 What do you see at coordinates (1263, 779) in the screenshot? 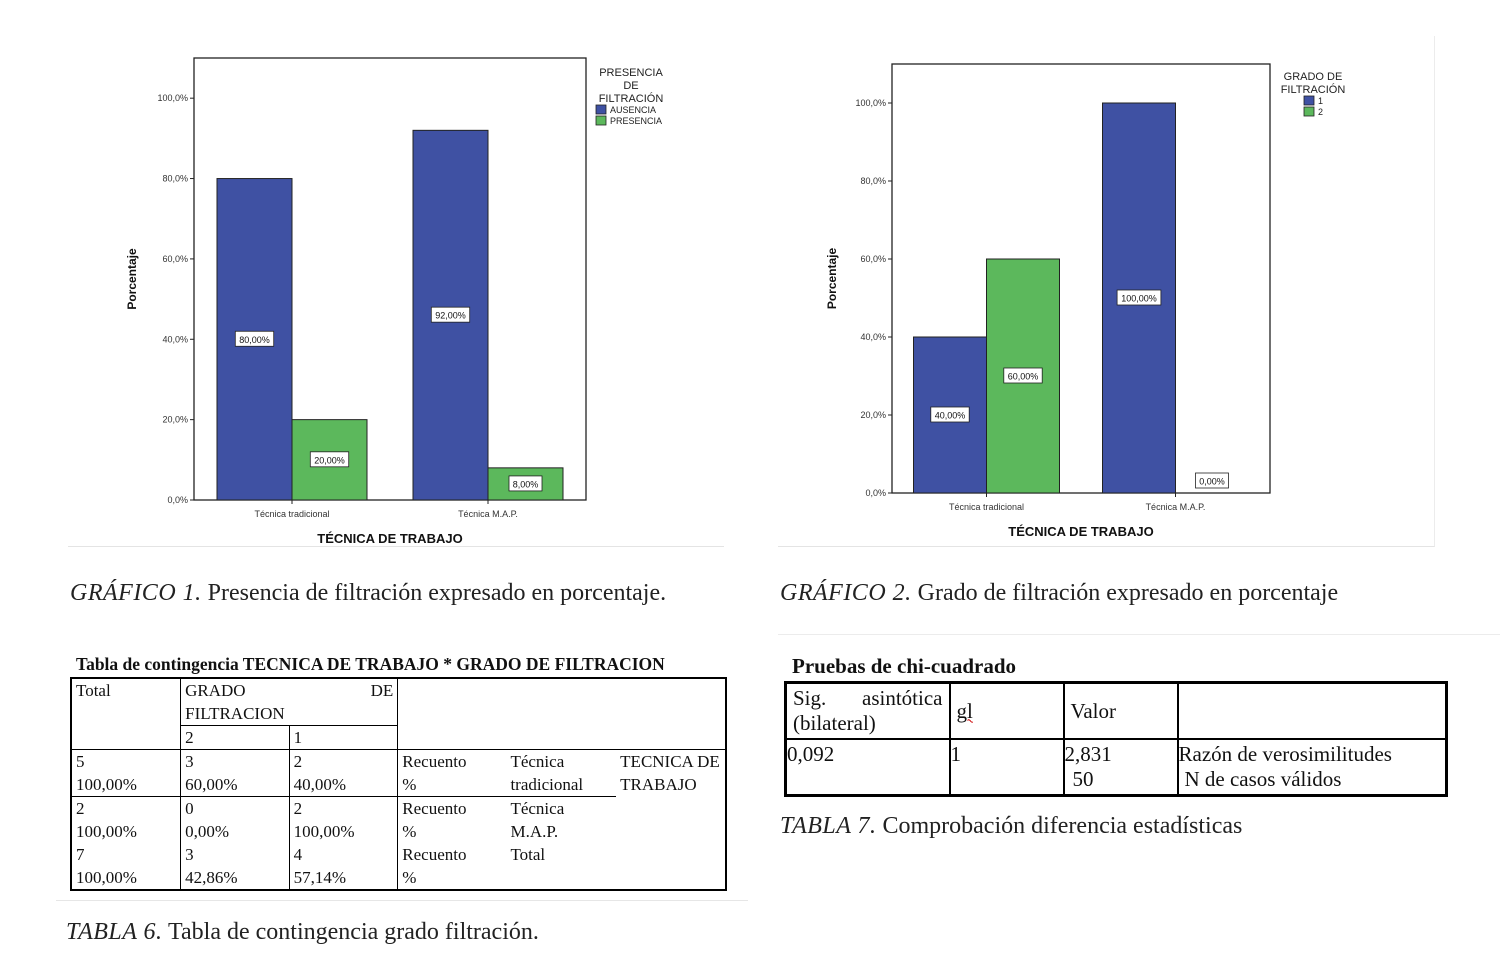
I see `label-2: N de casos válidos` at bounding box center [1263, 779].